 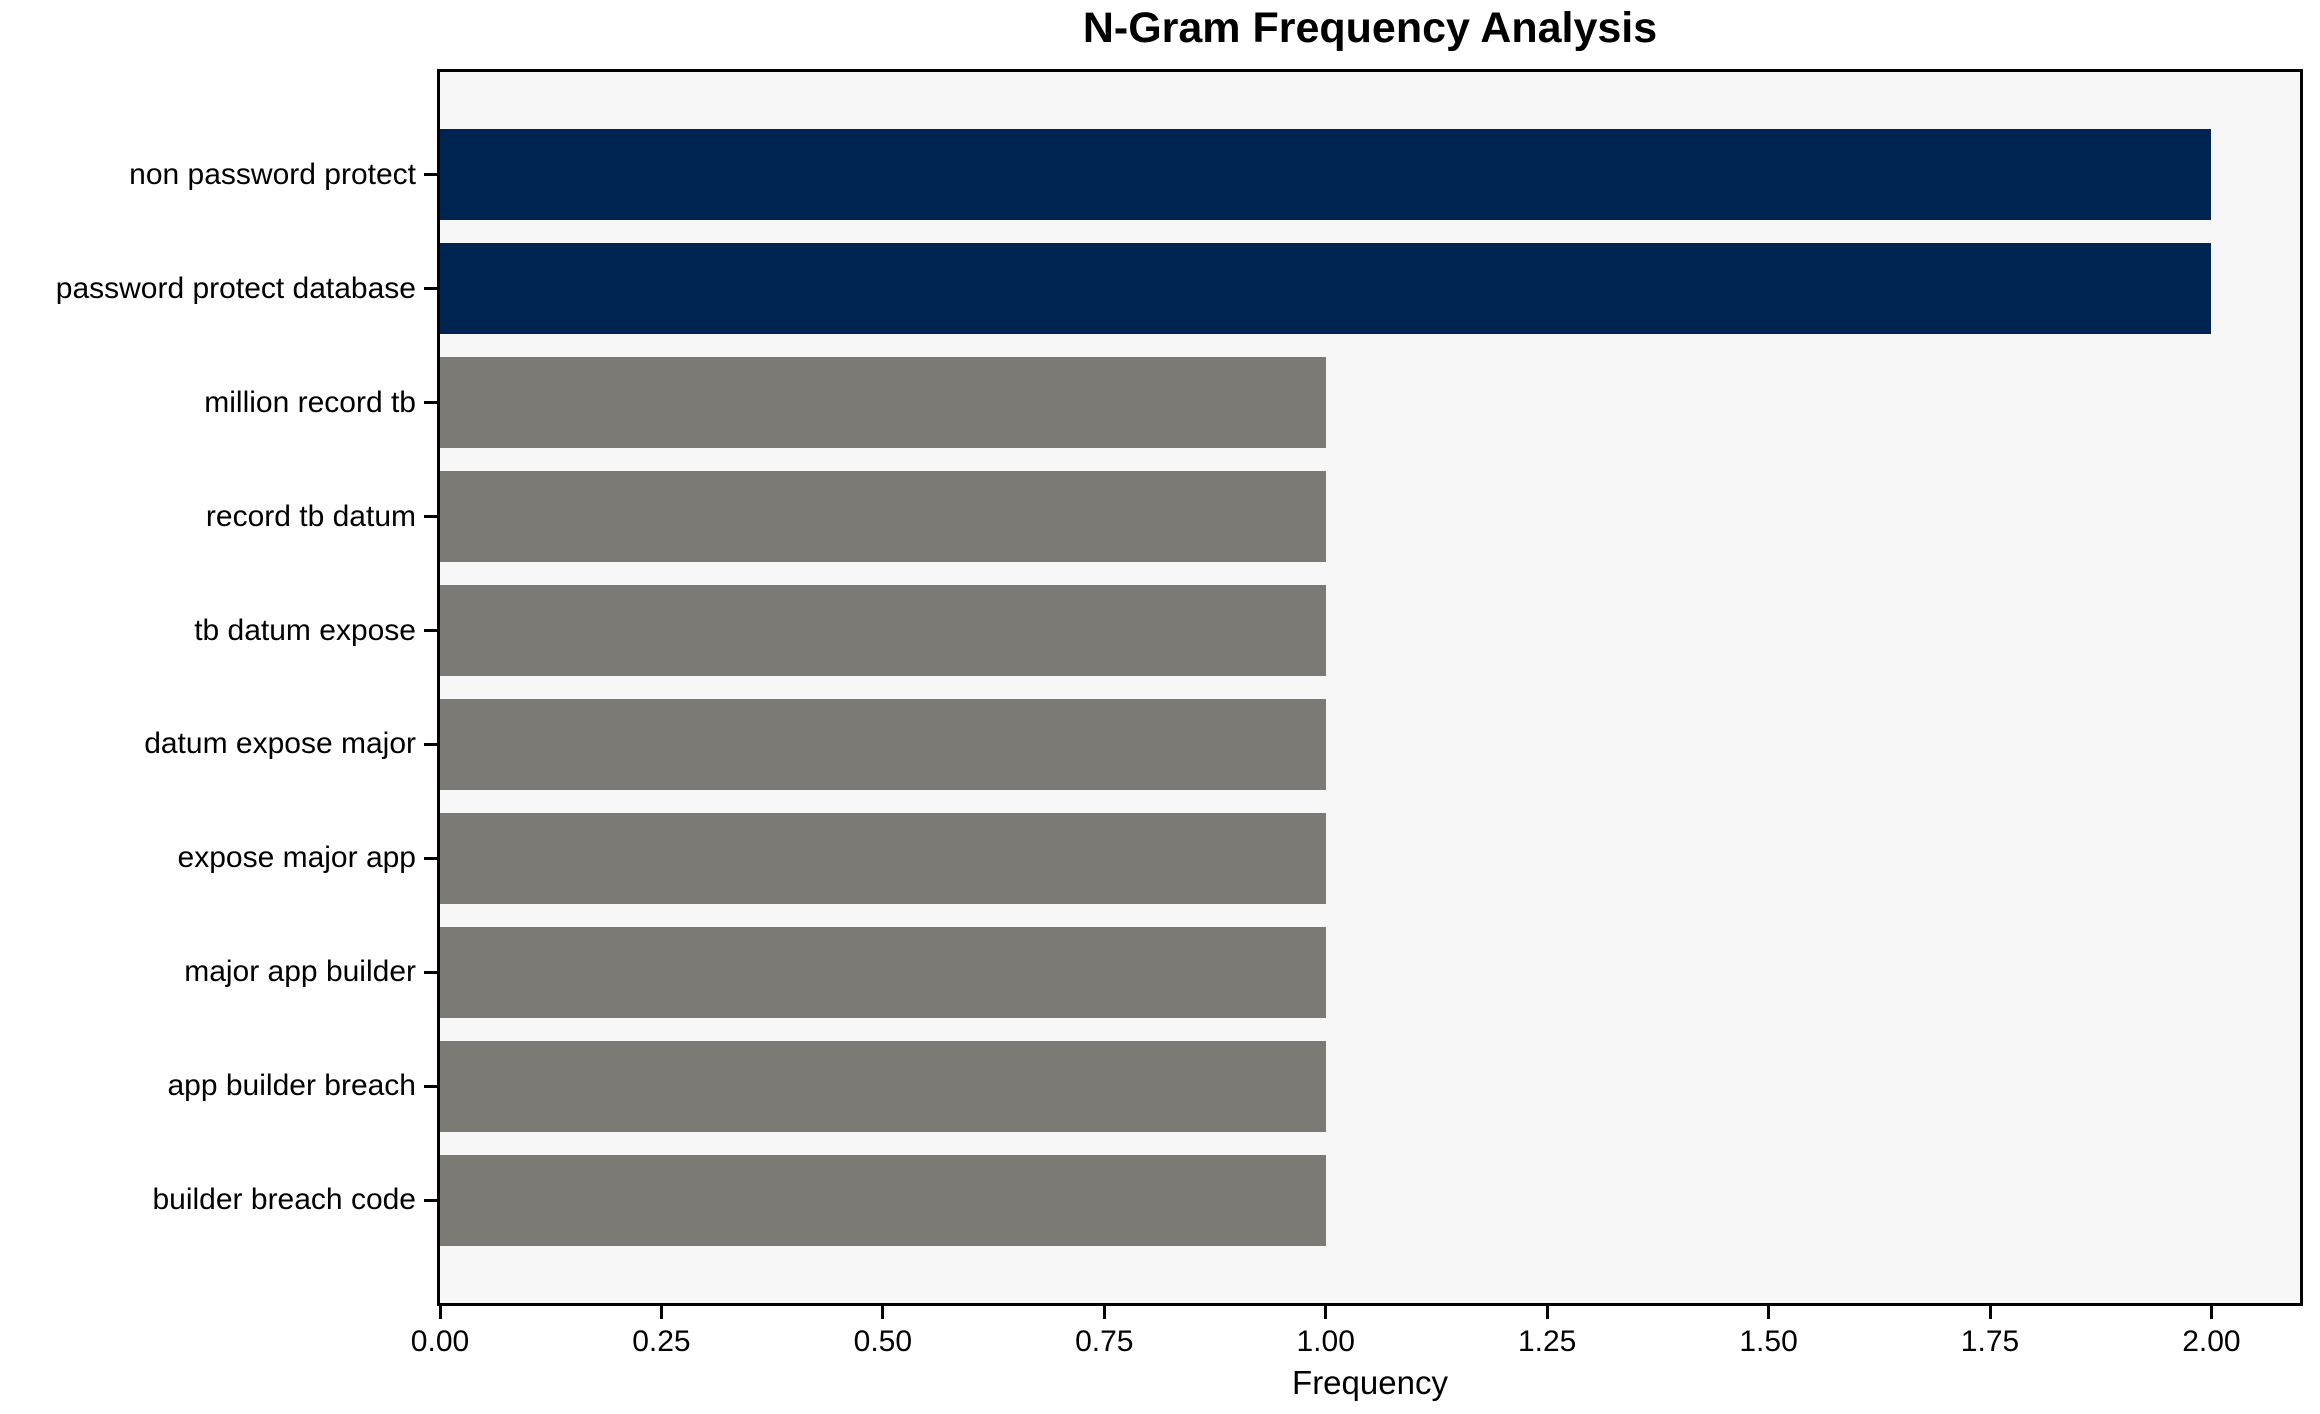 What do you see at coordinates (1104, 1341) in the screenshot?
I see `x-tick-label: 0.75` at bounding box center [1104, 1341].